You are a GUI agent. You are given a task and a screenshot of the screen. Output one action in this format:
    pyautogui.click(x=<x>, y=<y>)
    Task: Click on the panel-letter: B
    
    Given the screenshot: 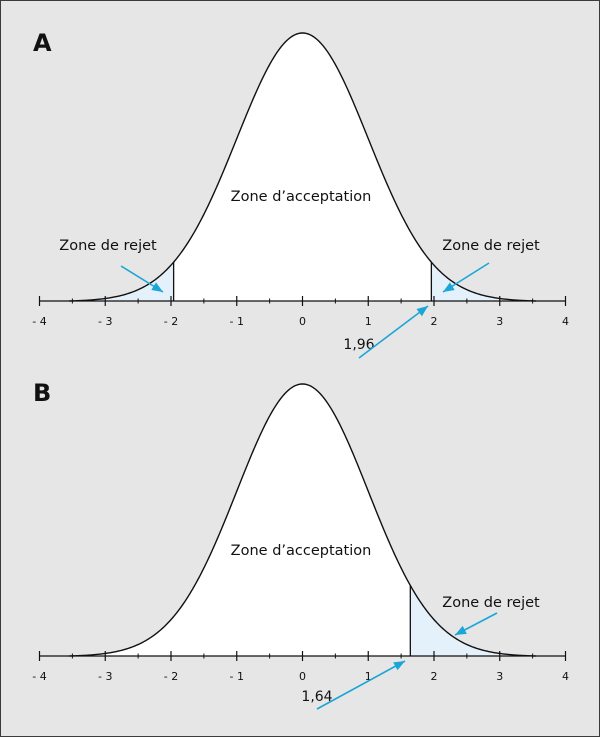 What is the action you would take?
    pyautogui.click(x=42, y=393)
    